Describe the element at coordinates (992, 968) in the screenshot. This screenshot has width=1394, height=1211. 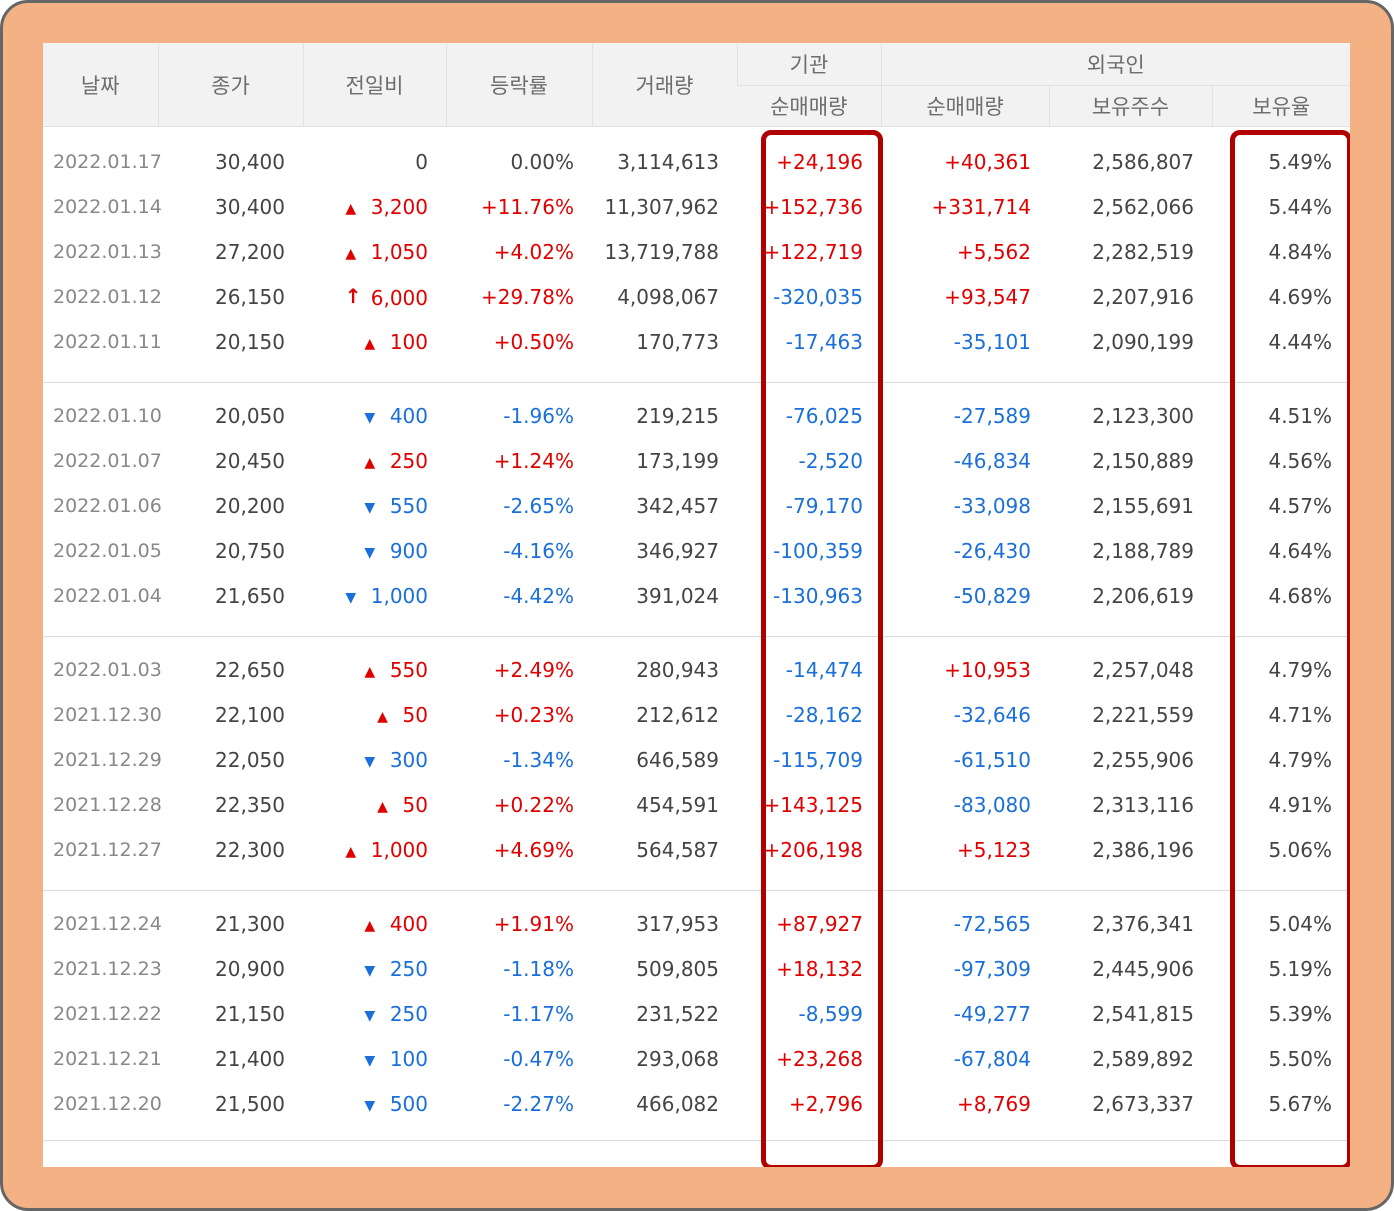
I see `foreign-net-cell: -97,309` at that location.